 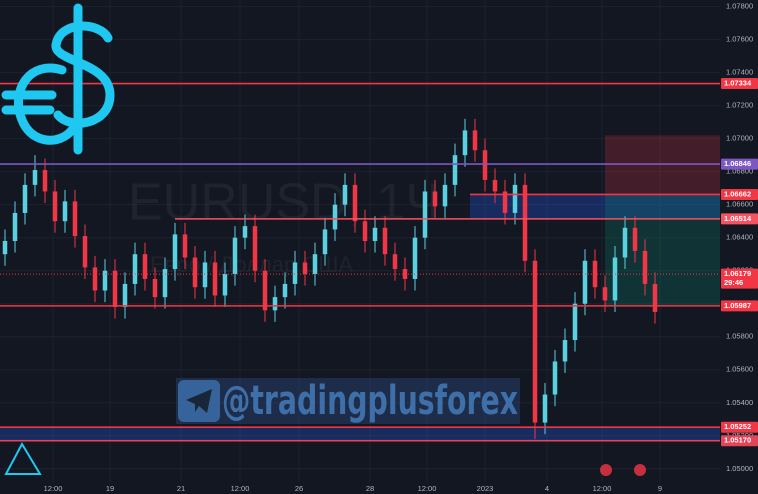 I want to click on logo, so click(x=58, y=79).